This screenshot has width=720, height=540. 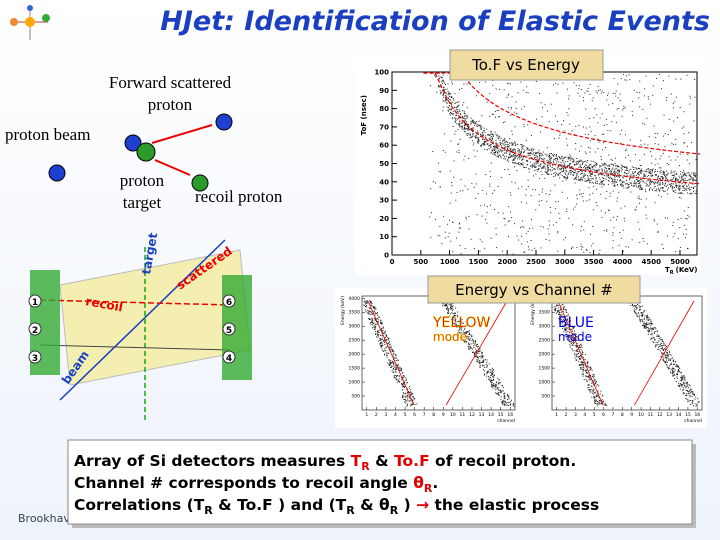 What do you see at coordinates (534, 290) in the screenshot?
I see `channel-label: Energy vs Channel #` at bounding box center [534, 290].